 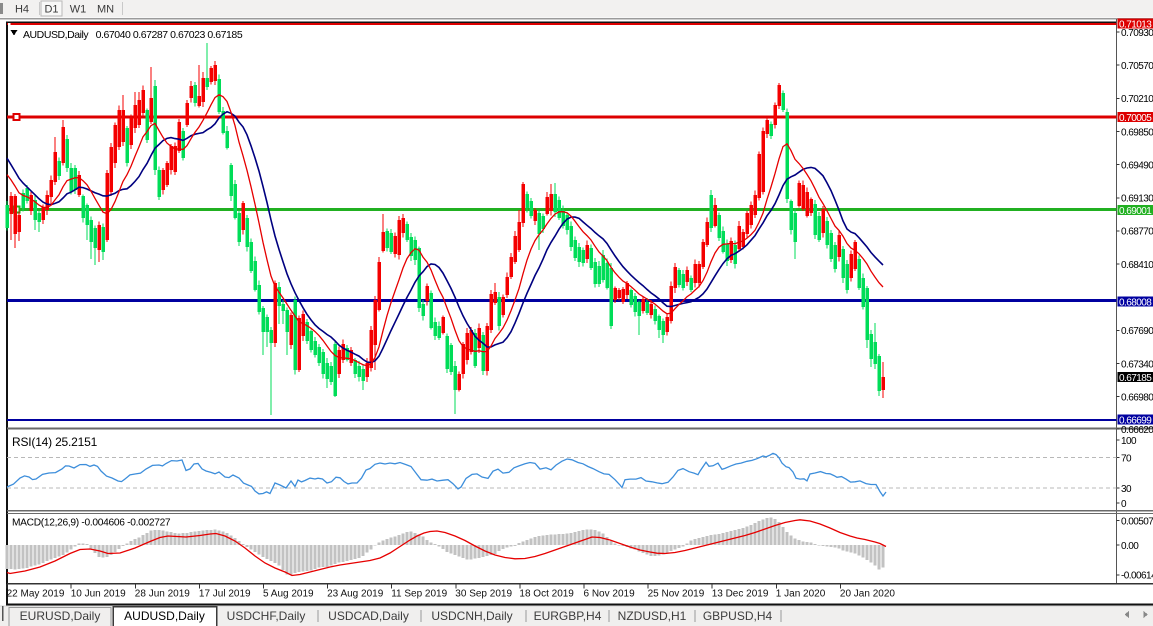 I want to click on svg-text: USDCNH,Daily, so click(x=471, y=616).